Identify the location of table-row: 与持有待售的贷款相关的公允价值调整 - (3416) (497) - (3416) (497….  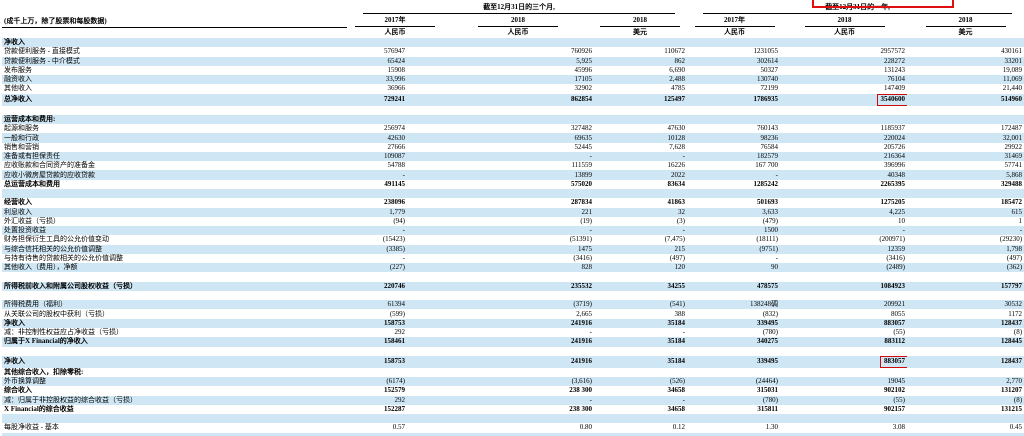
(513, 258).